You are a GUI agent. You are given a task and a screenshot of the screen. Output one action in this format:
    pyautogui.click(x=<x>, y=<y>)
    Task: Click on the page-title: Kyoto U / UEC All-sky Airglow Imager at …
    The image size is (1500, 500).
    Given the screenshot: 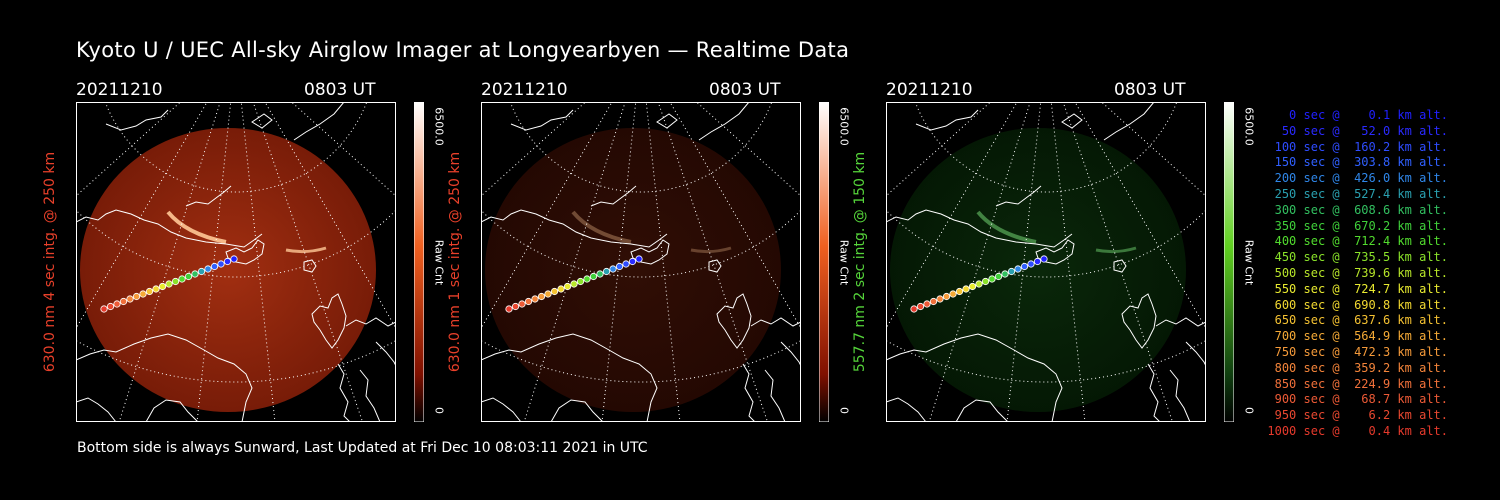 What is the action you would take?
    pyautogui.click(x=463, y=50)
    